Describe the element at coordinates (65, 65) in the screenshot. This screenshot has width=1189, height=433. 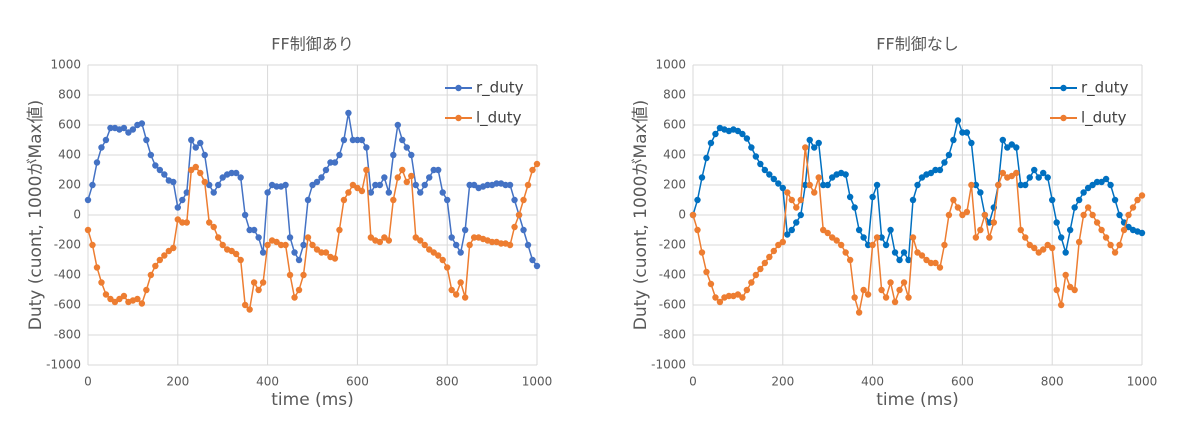
I see `y-tick-label: 1000` at that location.